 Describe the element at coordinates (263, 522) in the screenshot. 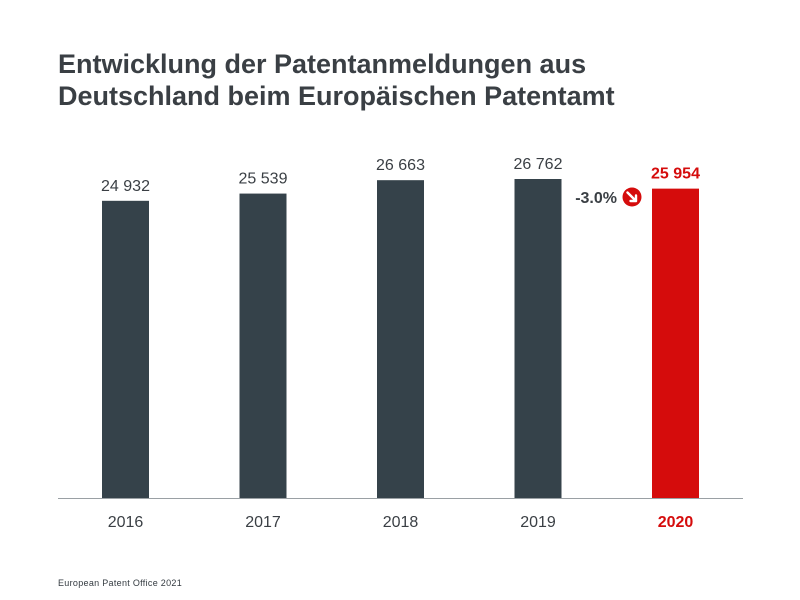

I see `x-tick-label-2017: 2017` at that location.